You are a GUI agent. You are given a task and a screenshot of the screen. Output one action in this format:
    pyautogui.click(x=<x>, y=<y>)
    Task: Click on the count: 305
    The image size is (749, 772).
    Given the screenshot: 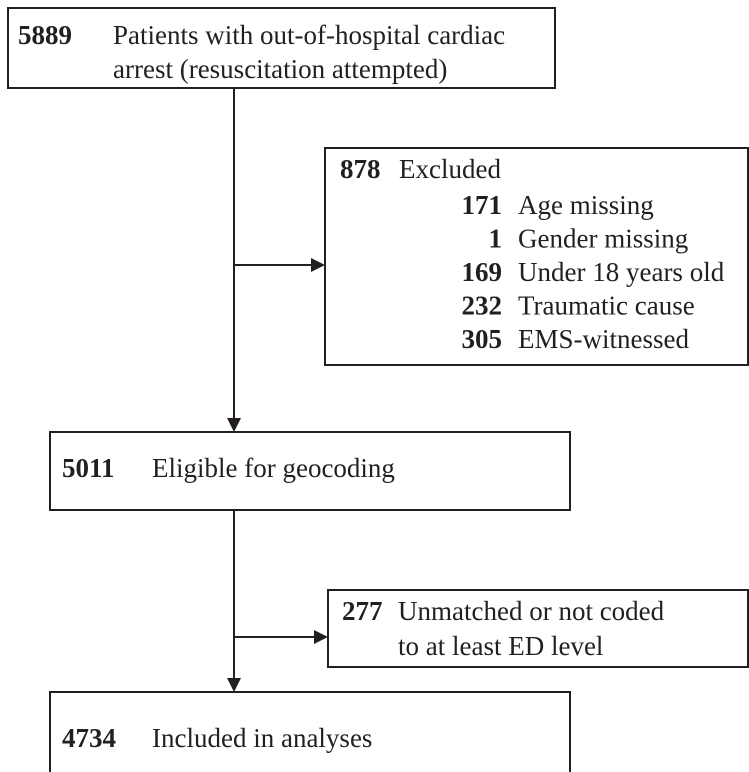 What is the action you would take?
    pyautogui.click(x=482, y=339)
    